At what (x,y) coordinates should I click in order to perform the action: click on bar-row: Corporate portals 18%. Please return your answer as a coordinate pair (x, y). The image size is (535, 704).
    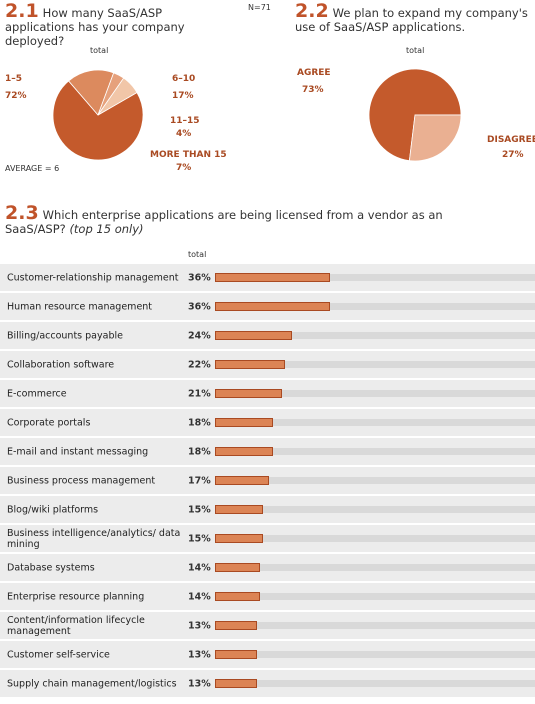
    Looking at the image, I should click on (267, 422).